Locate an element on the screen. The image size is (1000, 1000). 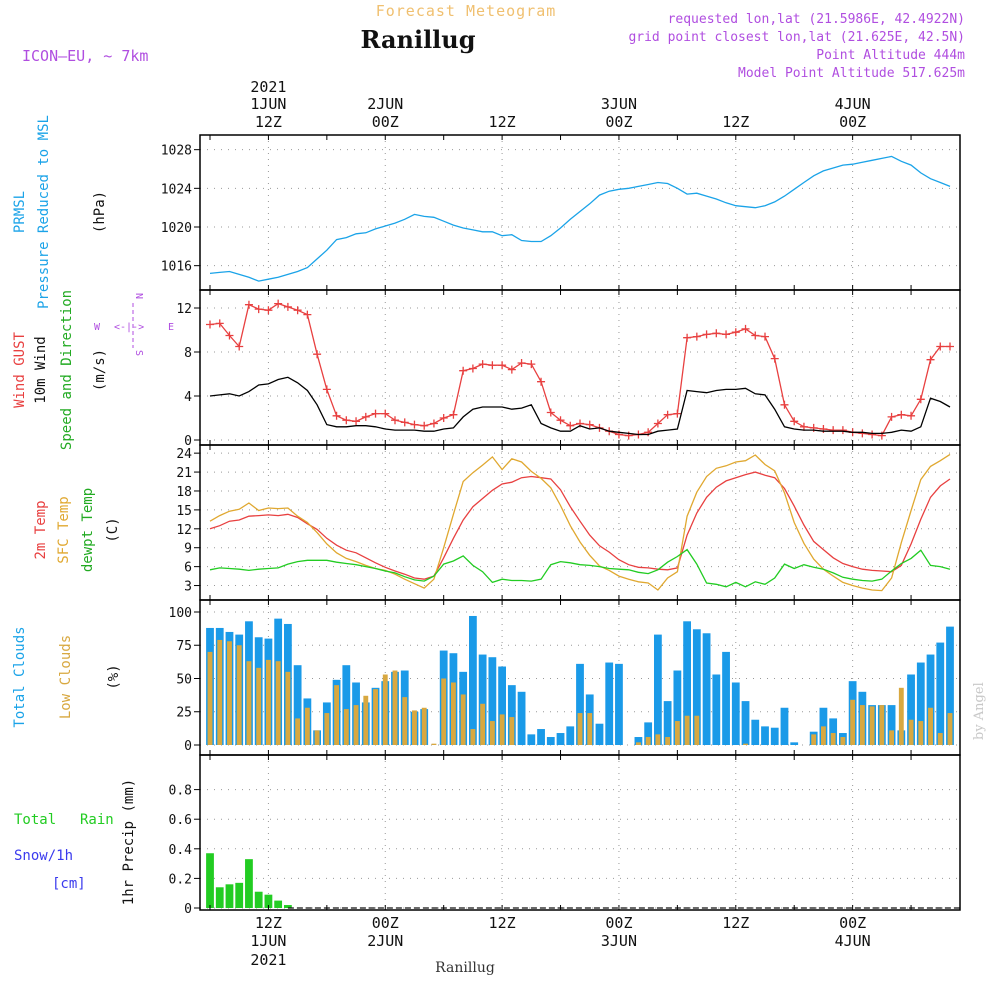
precipitation-ytick-label: 0.6 is located at coordinates (180, 820).